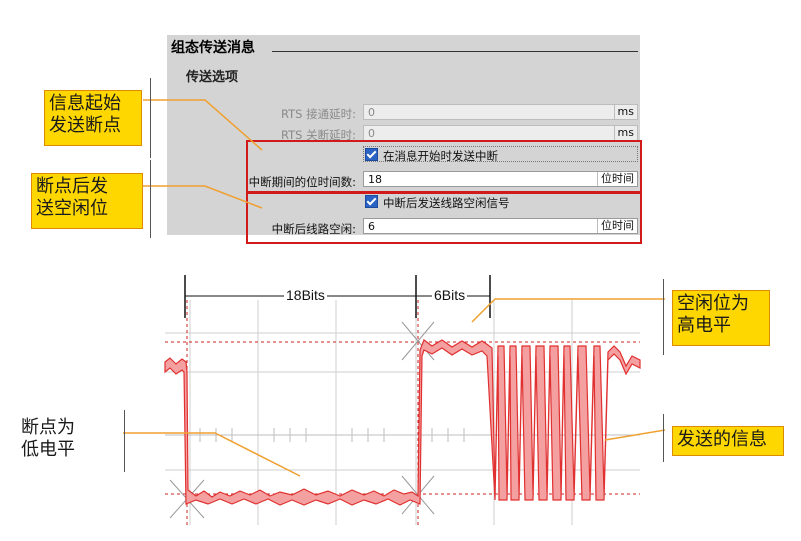 This screenshot has height=541, width=801. Describe the element at coordinates (455, 51) in the screenshot. I see `title-divider` at that location.